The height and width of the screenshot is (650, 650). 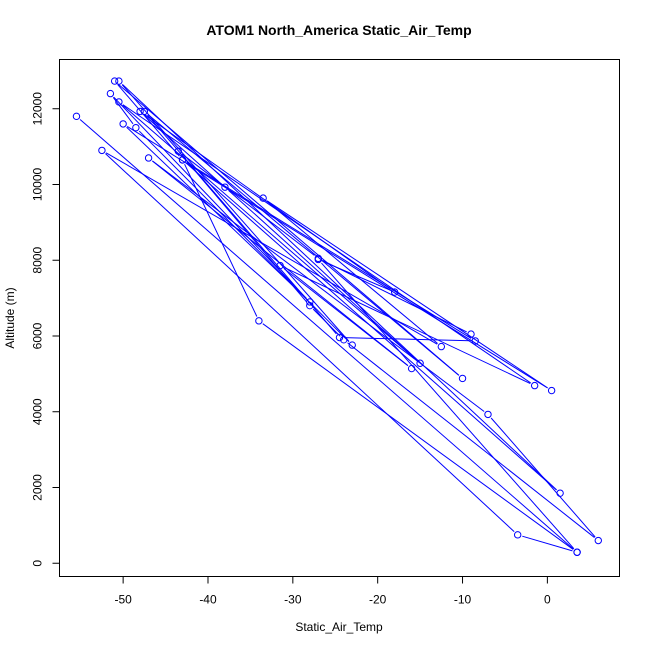 I want to click on y-axis: 0 2000 4000 6000 8000 10000 12000, so click(x=45, y=329).